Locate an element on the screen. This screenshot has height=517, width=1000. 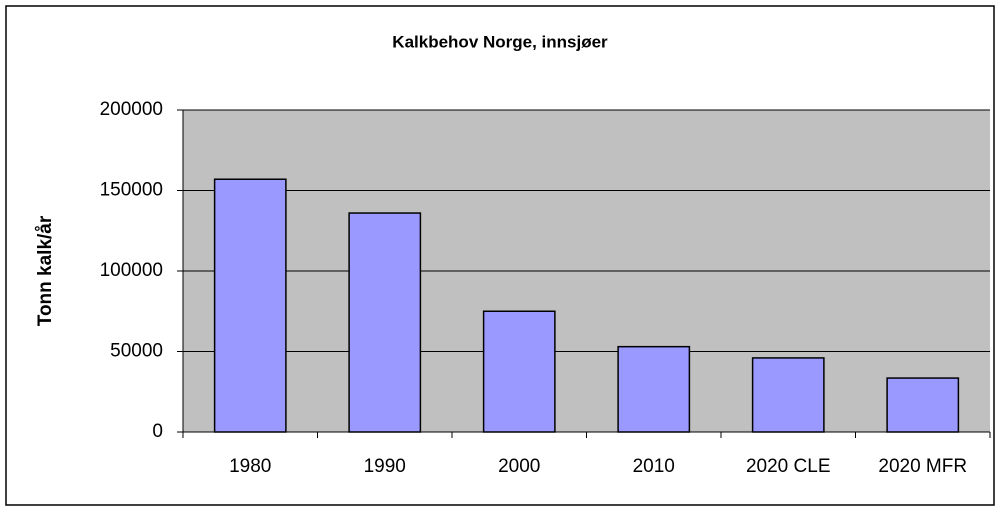
y-tick-label: 0 is located at coordinates (157, 431).